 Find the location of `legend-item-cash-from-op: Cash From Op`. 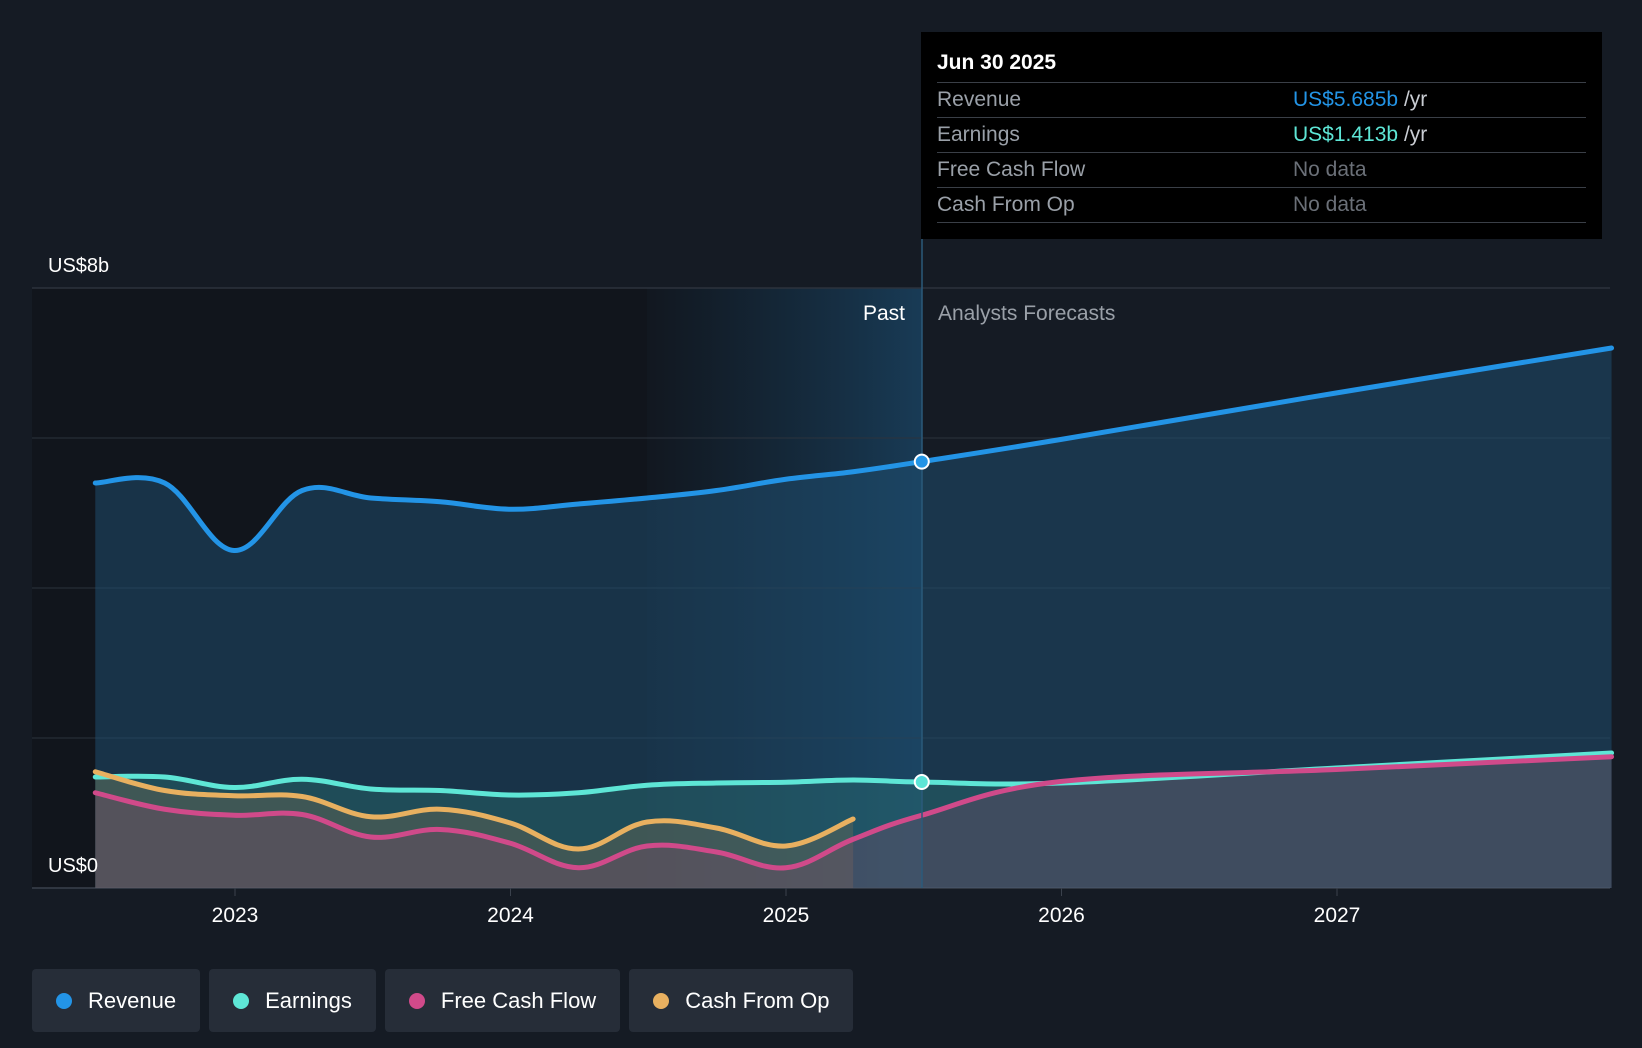

legend-item-cash-from-op: Cash From Op is located at coordinates (741, 1000).